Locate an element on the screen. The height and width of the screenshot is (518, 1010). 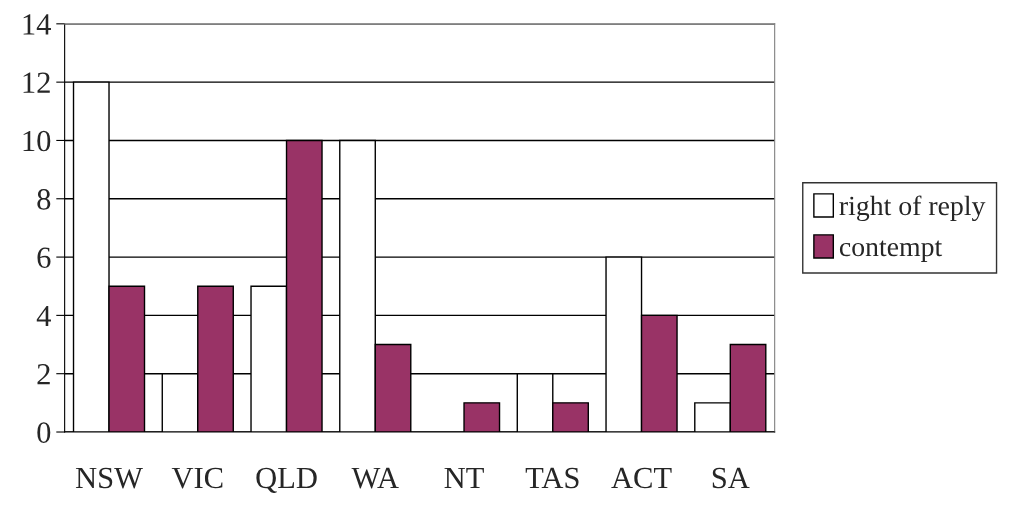
y-tick-label: 10 is located at coordinates (37, 141).